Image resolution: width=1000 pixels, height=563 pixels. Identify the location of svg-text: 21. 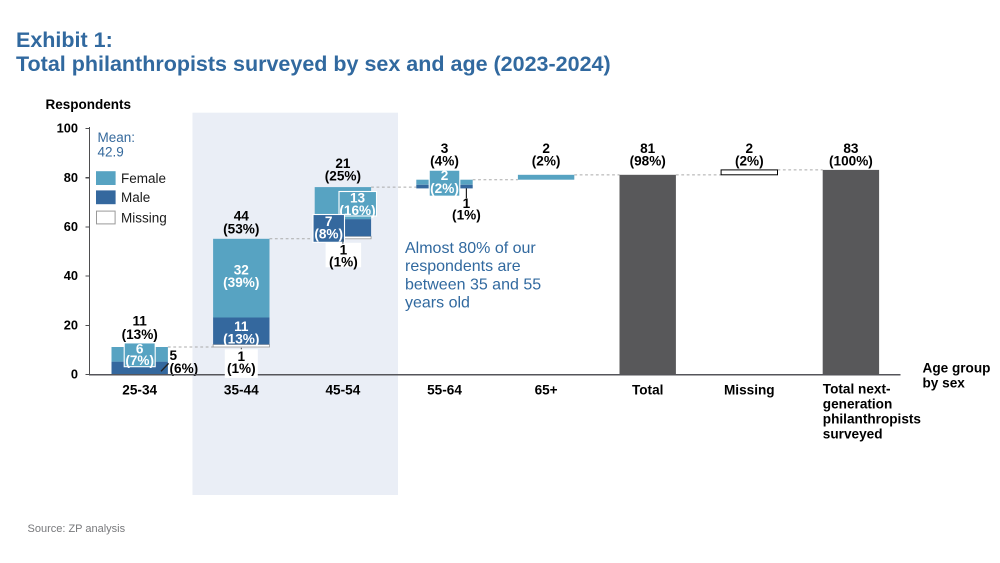
(343, 163).